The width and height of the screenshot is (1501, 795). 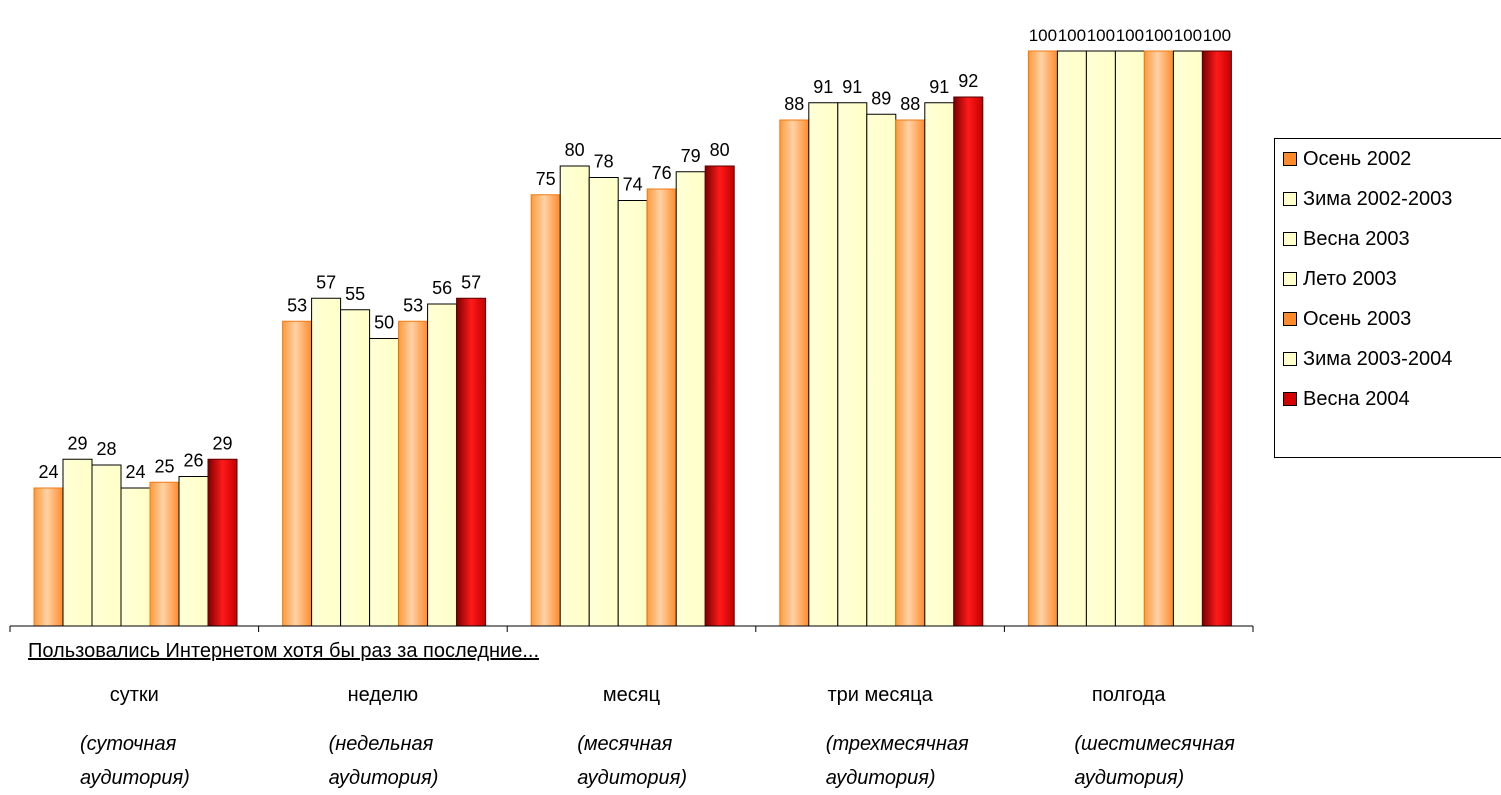 I want to click on legend-item: Зима 2002-2003, so click(x=1367, y=199).